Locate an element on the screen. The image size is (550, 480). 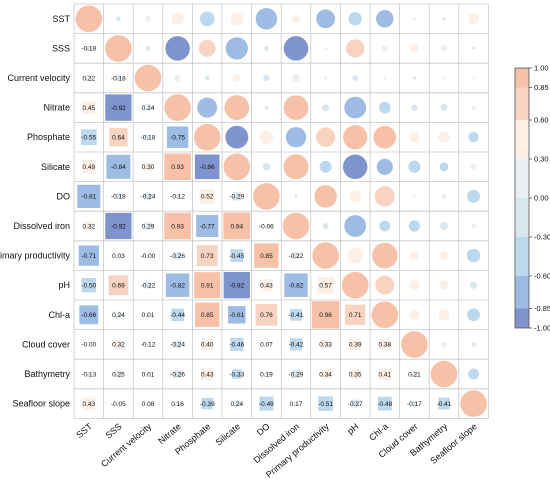
colorbar: 1.00 0.85 0.60 0.30 0.00 -0.30 -0.60 -0.85 -1.00 is located at coordinates (532, 198).